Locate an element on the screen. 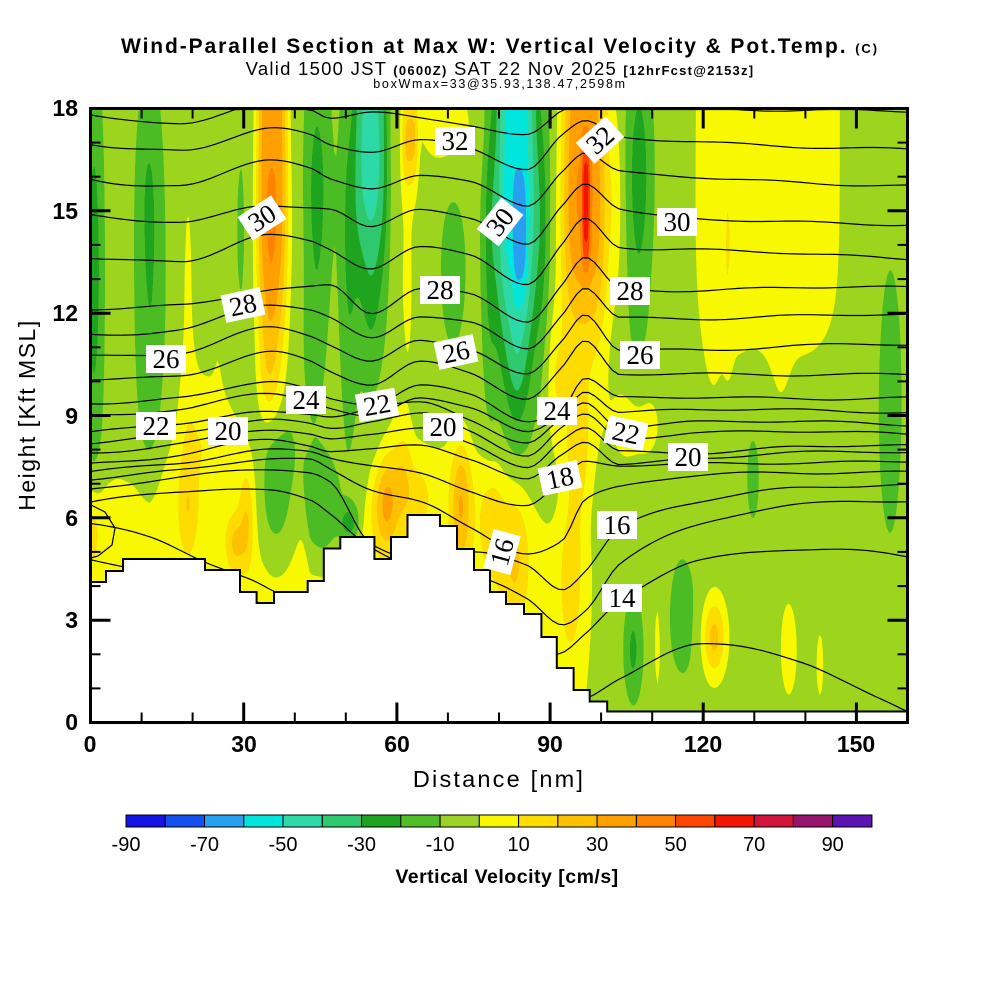  svg-text: Height [Kft MSL] is located at coordinates (27, 414).